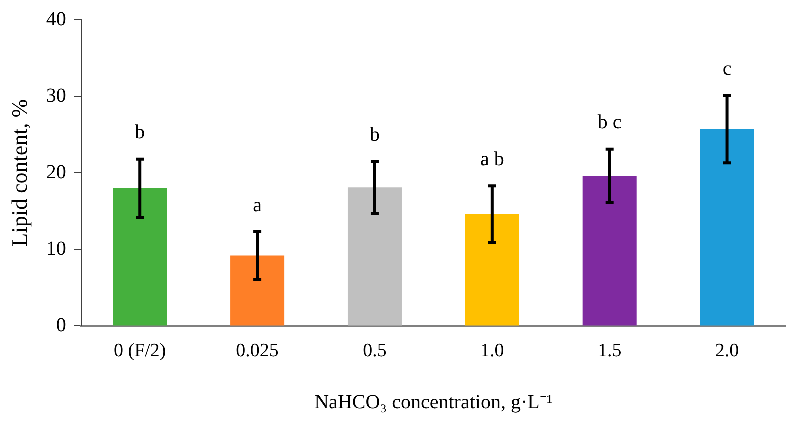 The height and width of the screenshot is (421, 790). Describe the element at coordinates (56, 249) in the screenshot. I see `y-tick-label: 10` at that location.